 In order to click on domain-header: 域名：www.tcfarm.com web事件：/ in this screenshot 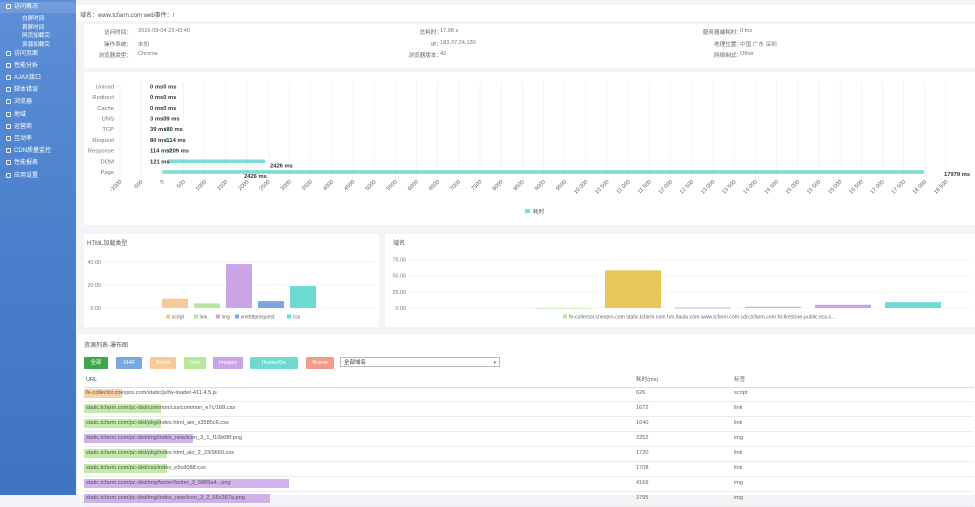, I will do `click(127, 16)`.